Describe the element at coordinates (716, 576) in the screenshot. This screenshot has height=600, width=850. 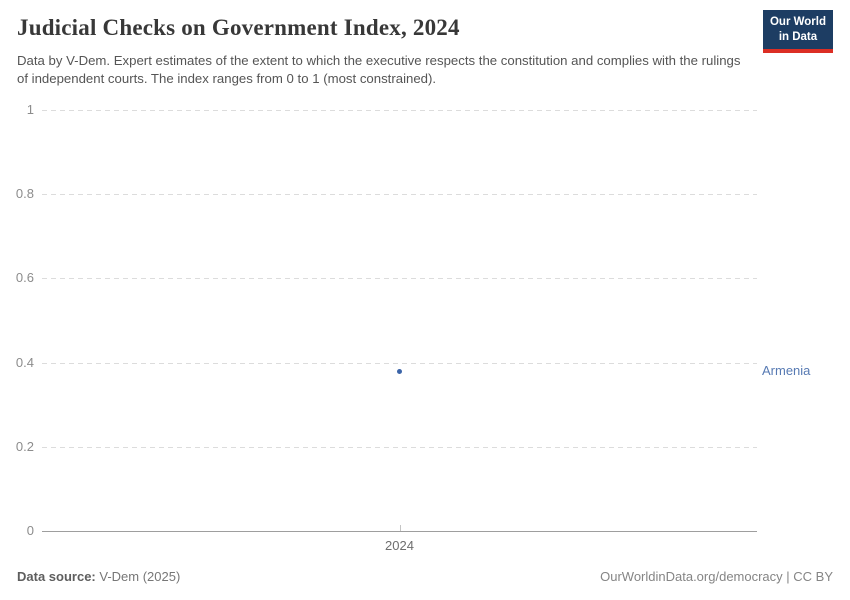
I see `owid-attribution-link: OurWorldinData.org/democracy | CC BY` at that location.